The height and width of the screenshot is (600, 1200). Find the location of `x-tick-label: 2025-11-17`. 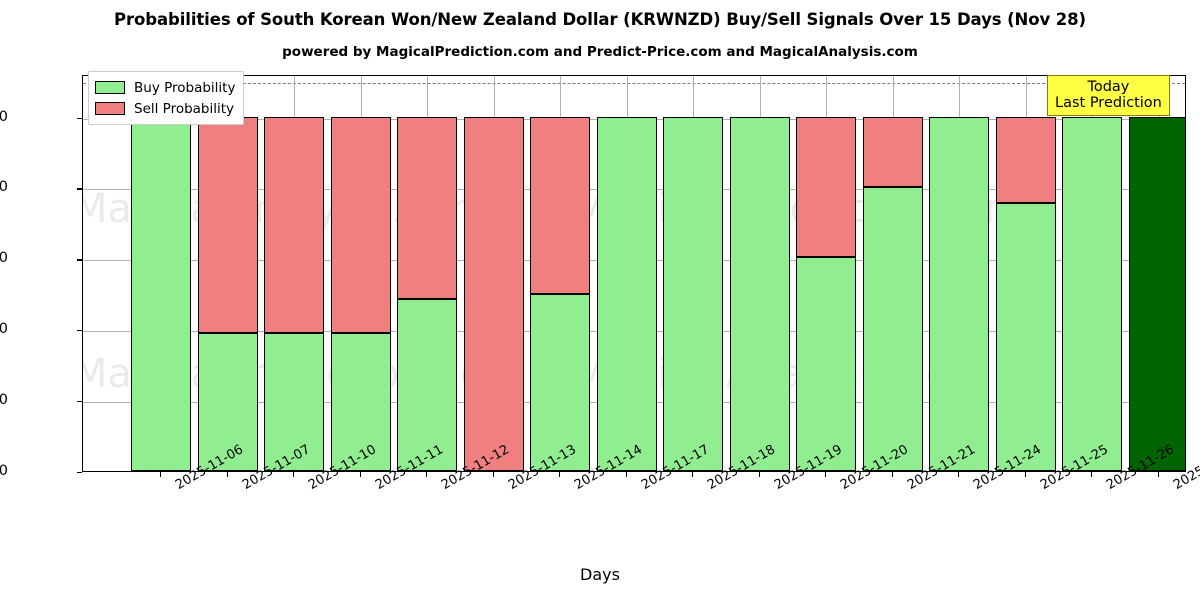

x-tick-label: 2025-11-17 is located at coordinates (675, 467).